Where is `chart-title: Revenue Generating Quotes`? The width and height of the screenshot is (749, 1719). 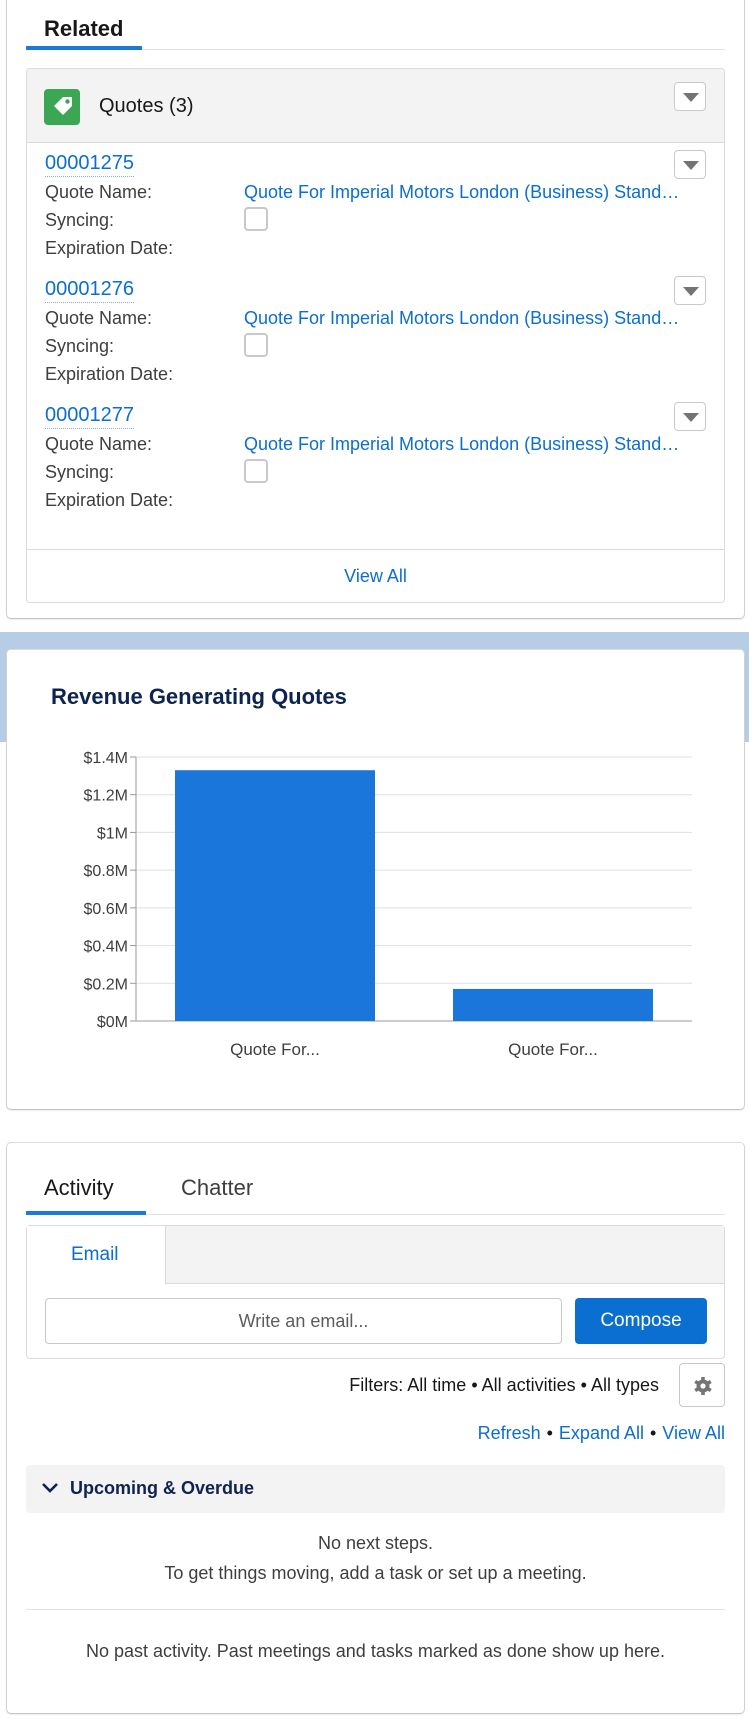
chart-title: Revenue Generating Quotes is located at coordinates (199, 696).